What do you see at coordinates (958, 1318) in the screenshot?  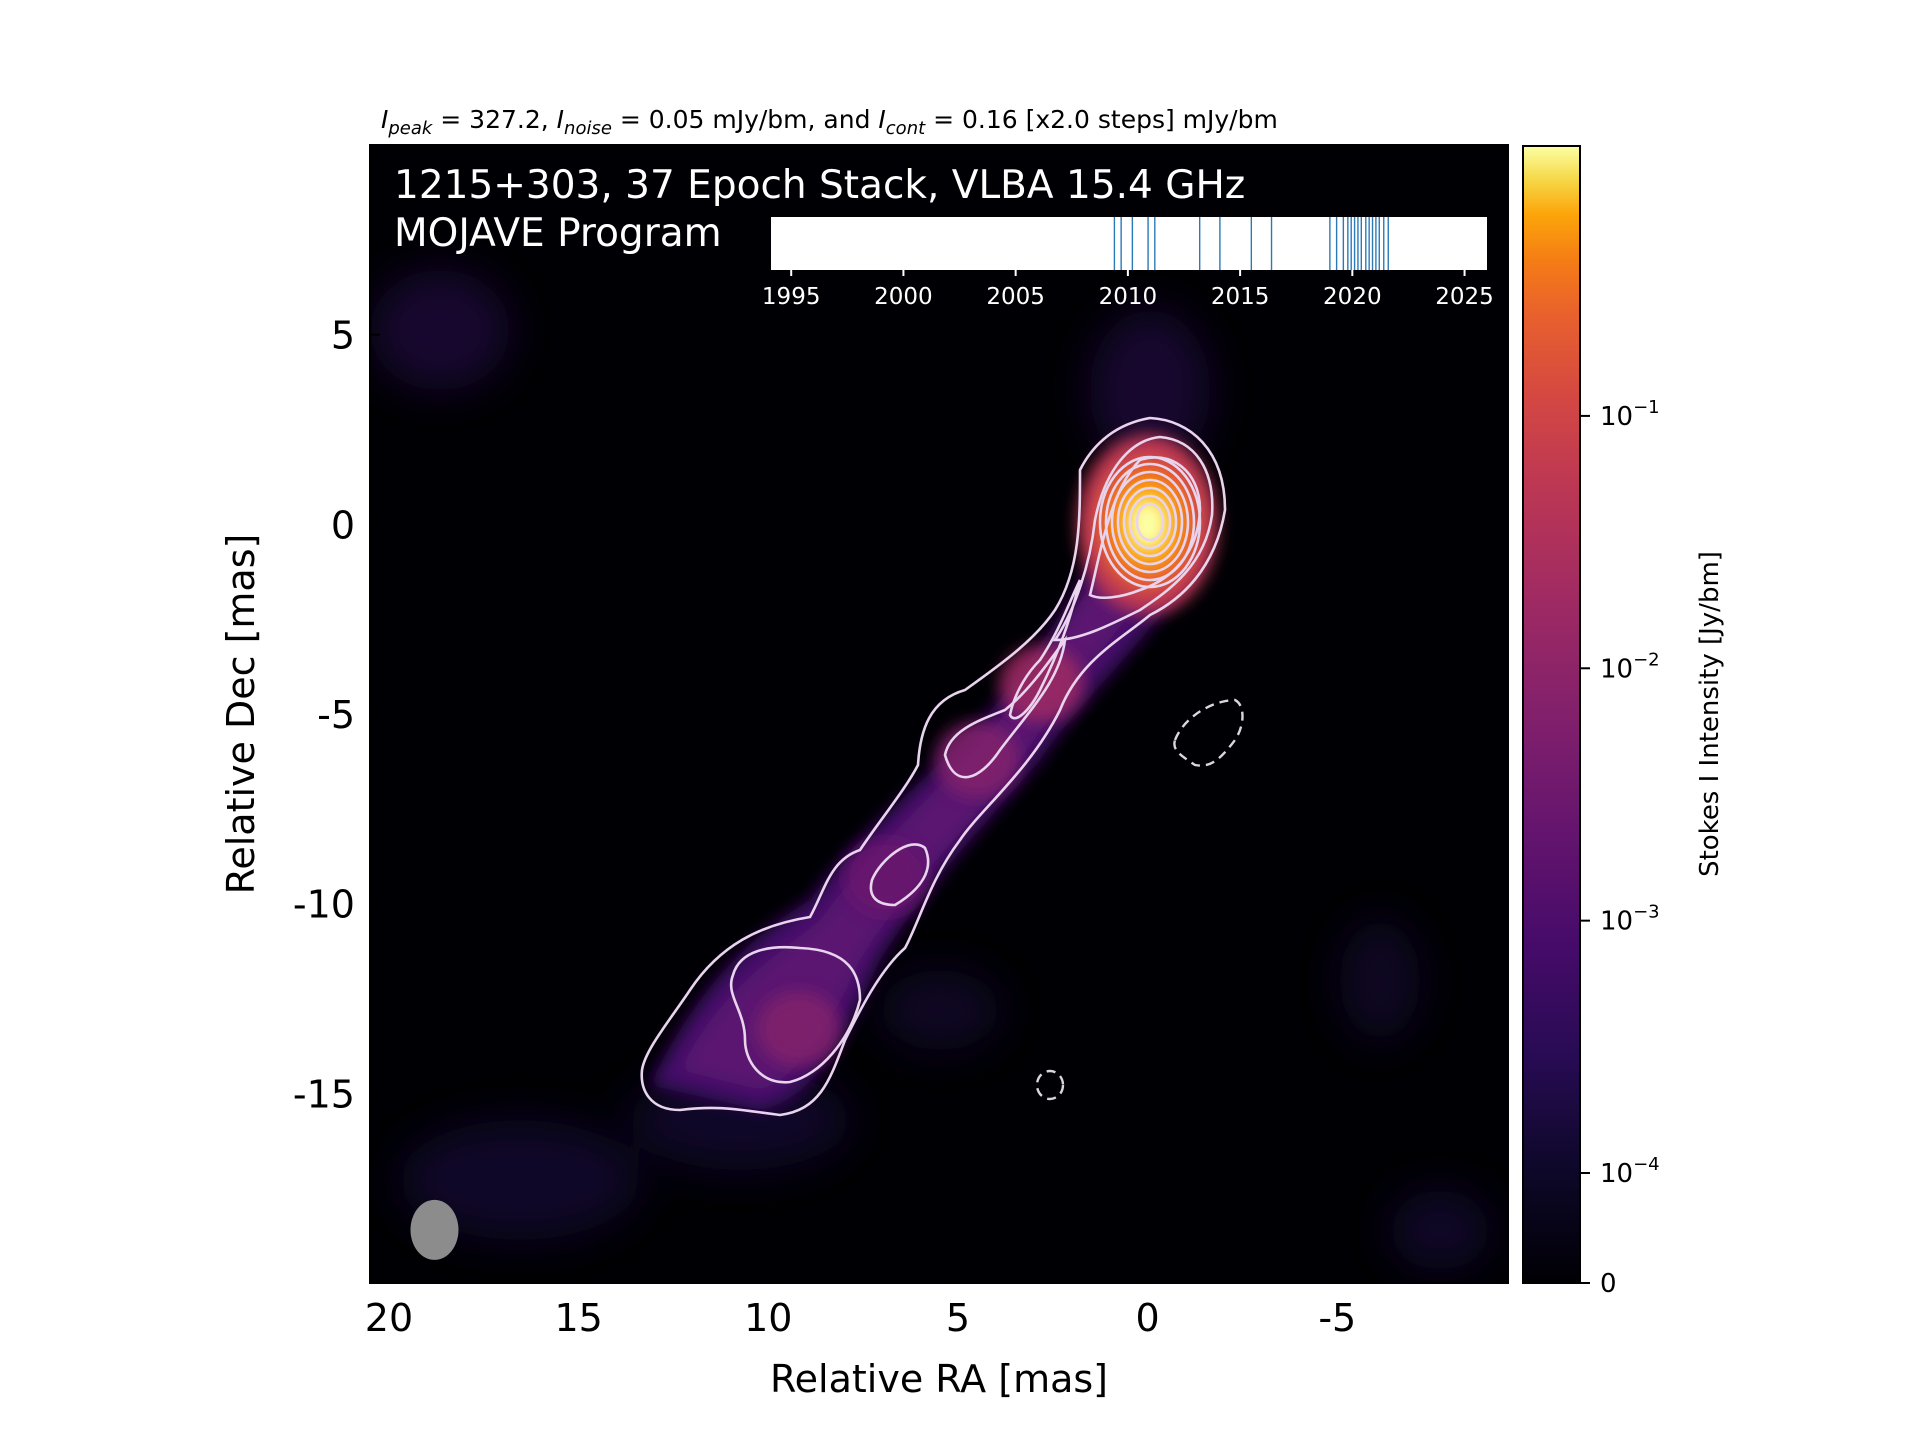 I see `x-tick-label: 5` at bounding box center [958, 1318].